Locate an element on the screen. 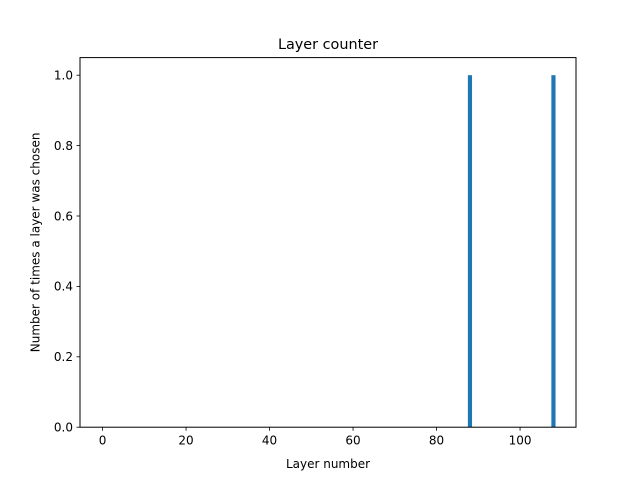 Image resolution: width=640 pixels, height=484 pixels. y-axis-label: Number of times a layer was chosen is located at coordinates (36, 243).